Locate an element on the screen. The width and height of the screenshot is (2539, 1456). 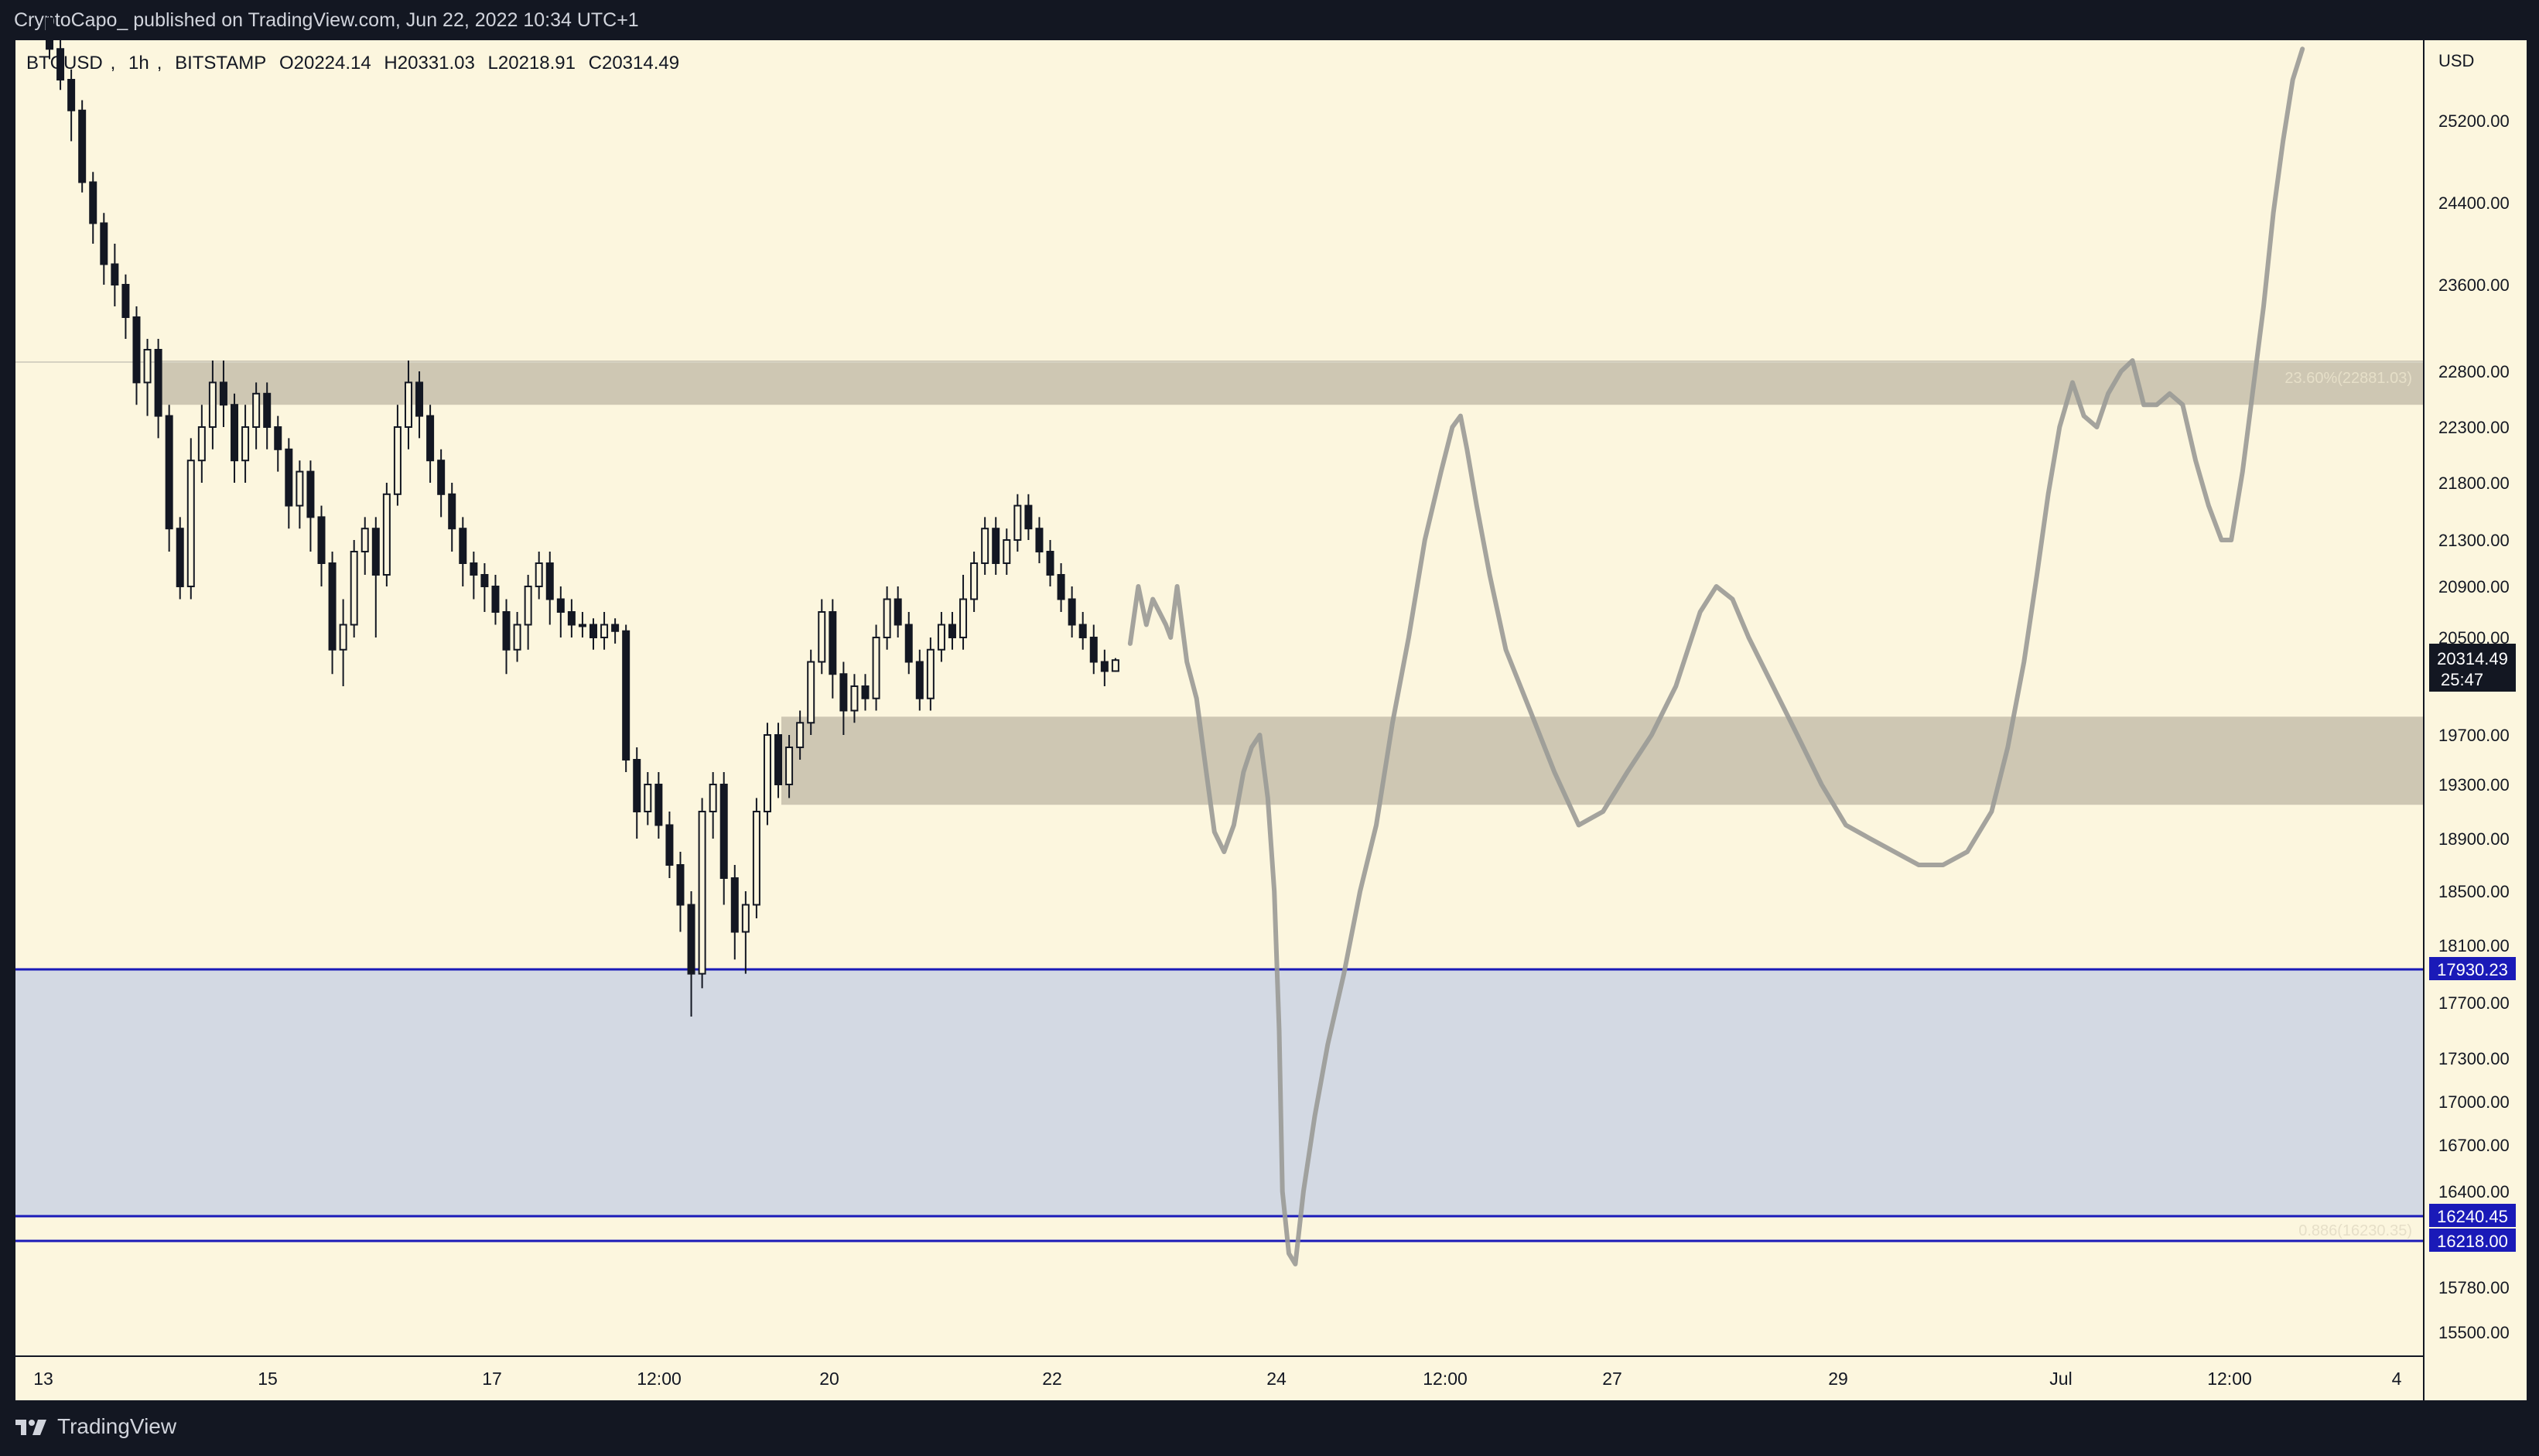
y-tick-label: 16400.00 is located at coordinates (2474, 1192).